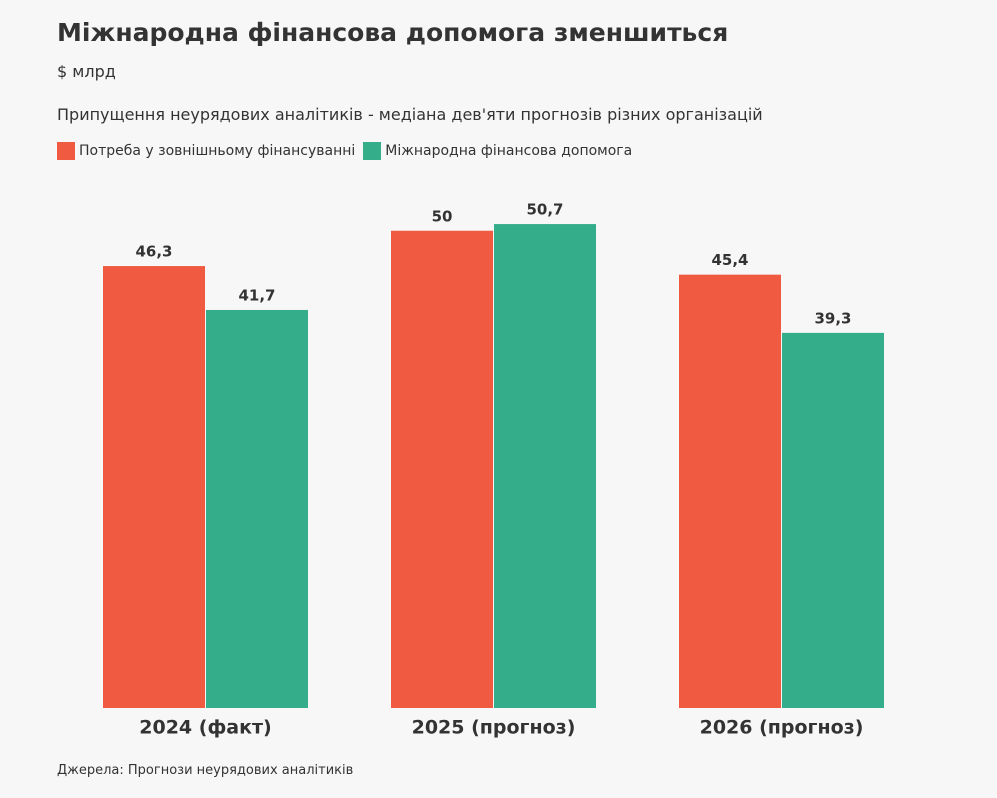 The width and height of the screenshot is (997, 798). I want to click on legend-item: Міжнародна фінансова допомога, so click(497, 151).